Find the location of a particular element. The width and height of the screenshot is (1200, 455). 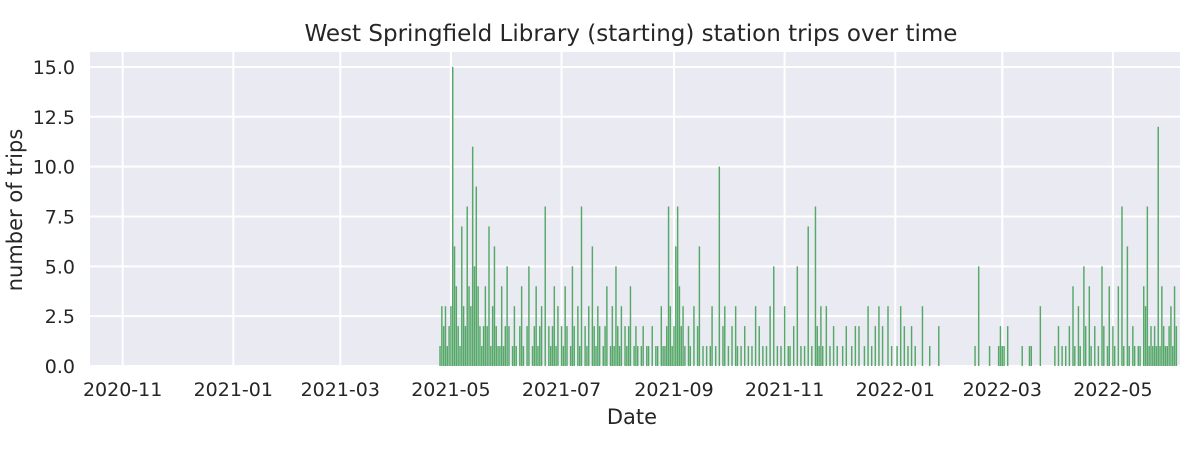

y-tick-labels: 0.0 2.5 5.0 7.5 10.0 12.5 15.0 is located at coordinates (54, 217).